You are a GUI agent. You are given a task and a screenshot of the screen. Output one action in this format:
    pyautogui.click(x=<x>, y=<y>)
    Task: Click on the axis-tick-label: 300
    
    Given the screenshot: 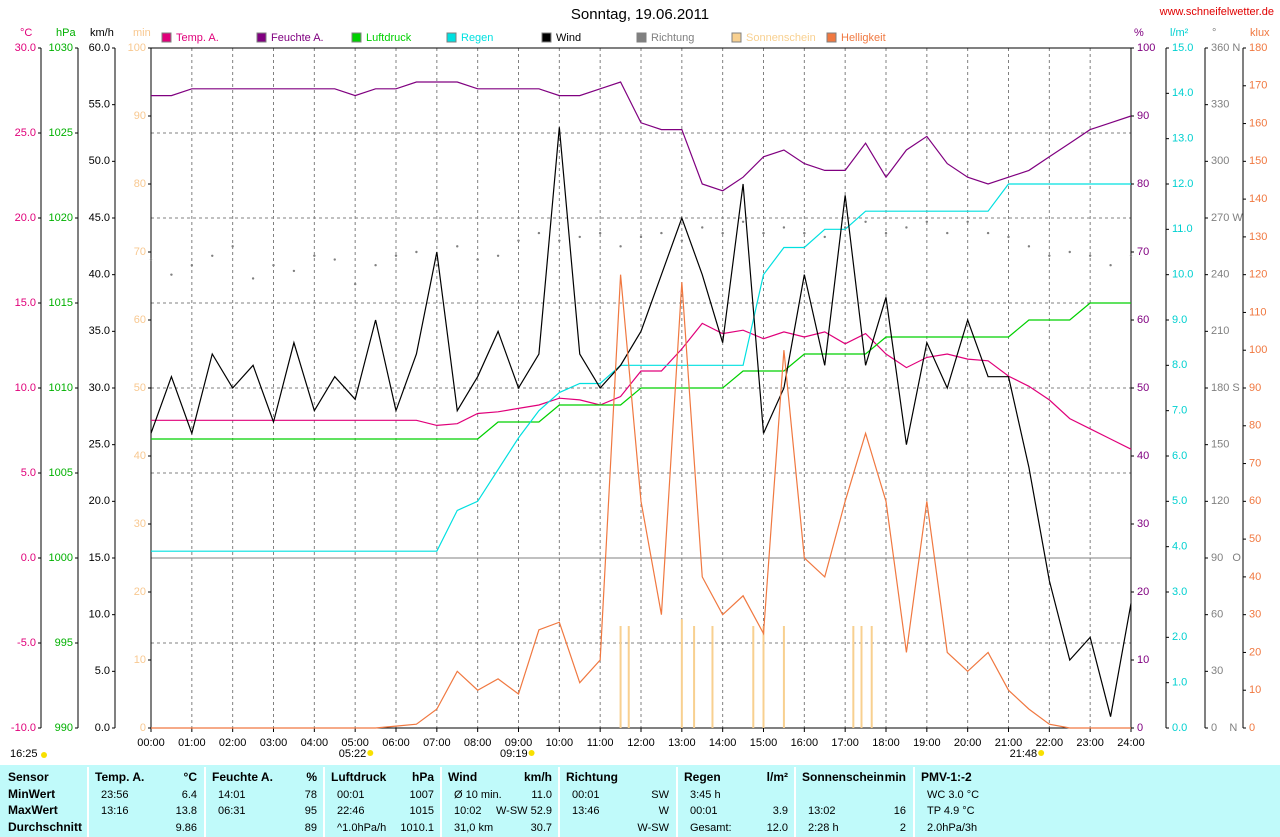 What is the action you would take?
    pyautogui.click(x=1220, y=161)
    